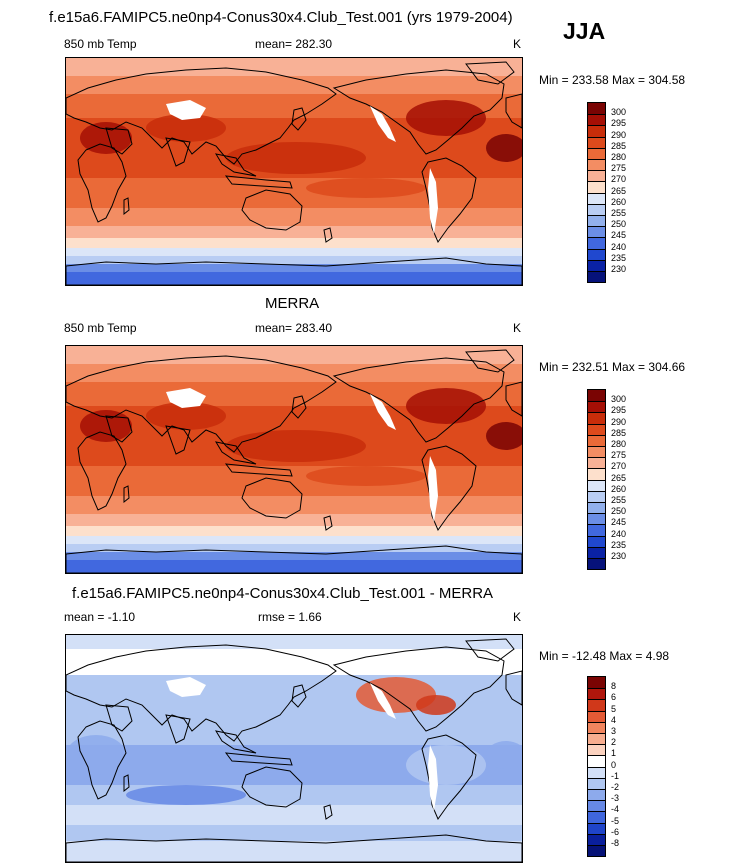 The width and height of the screenshot is (733, 866). I want to click on coastline-seasia, so click(235, 165).